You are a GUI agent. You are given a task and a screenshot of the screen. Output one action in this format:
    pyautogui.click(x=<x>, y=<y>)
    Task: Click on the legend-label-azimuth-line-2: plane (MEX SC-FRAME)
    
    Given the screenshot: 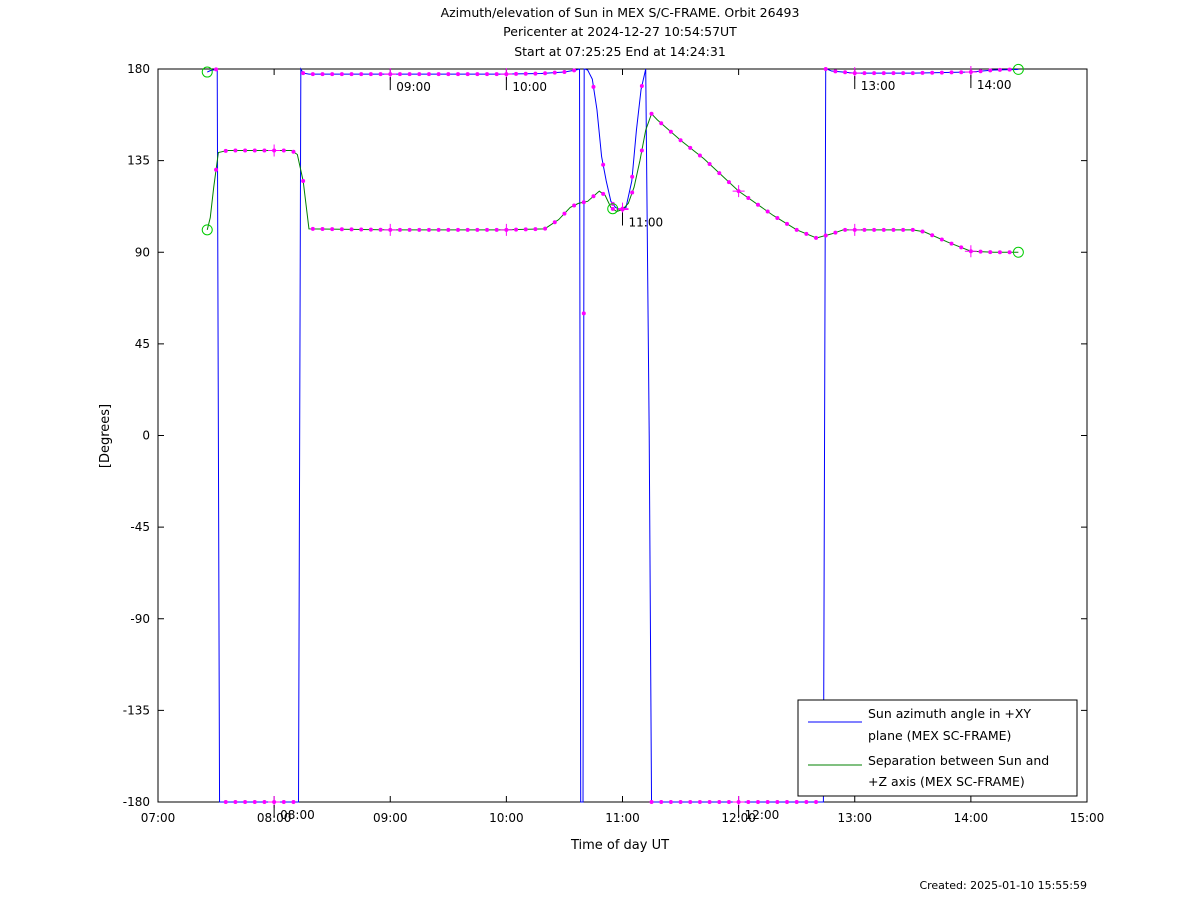 What is the action you would take?
    pyautogui.click(x=939, y=735)
    